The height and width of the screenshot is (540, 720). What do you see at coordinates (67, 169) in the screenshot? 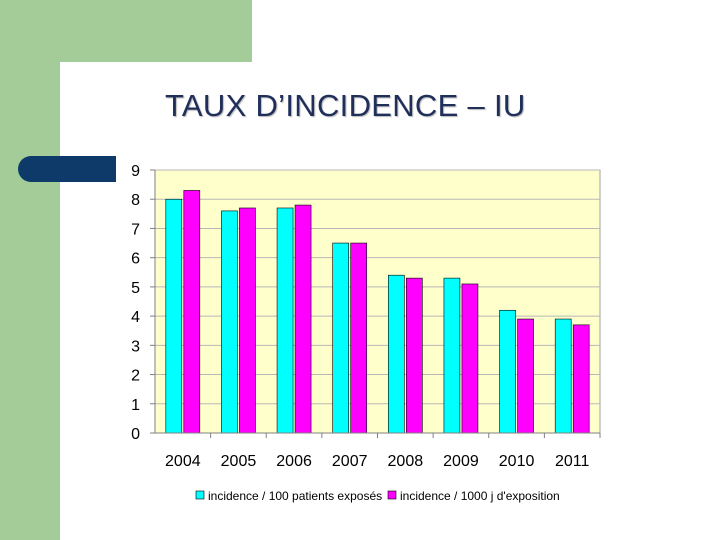
I see `navy-accent-bar` at bounding box center [67, 169].